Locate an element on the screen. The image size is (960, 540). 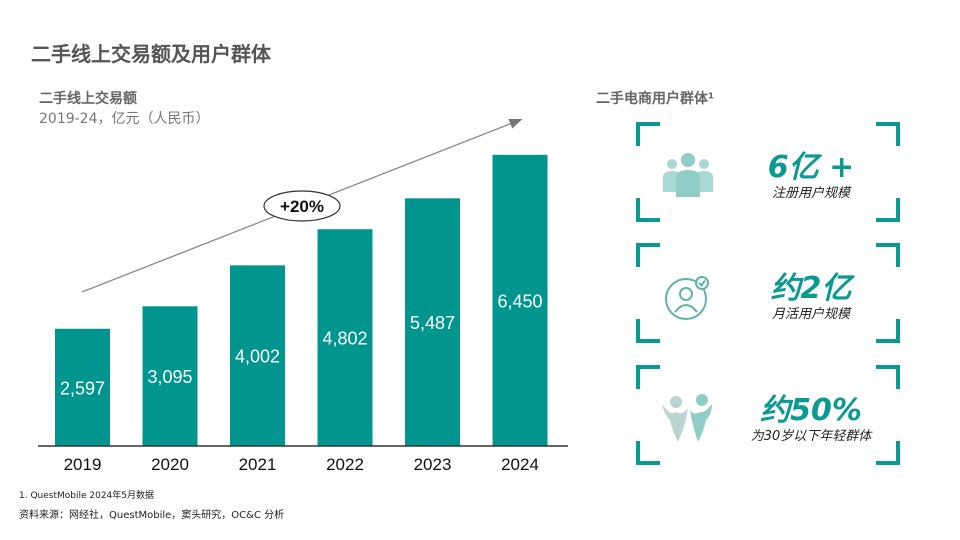
growth-label: +20% is located at coordinates (302, 206).